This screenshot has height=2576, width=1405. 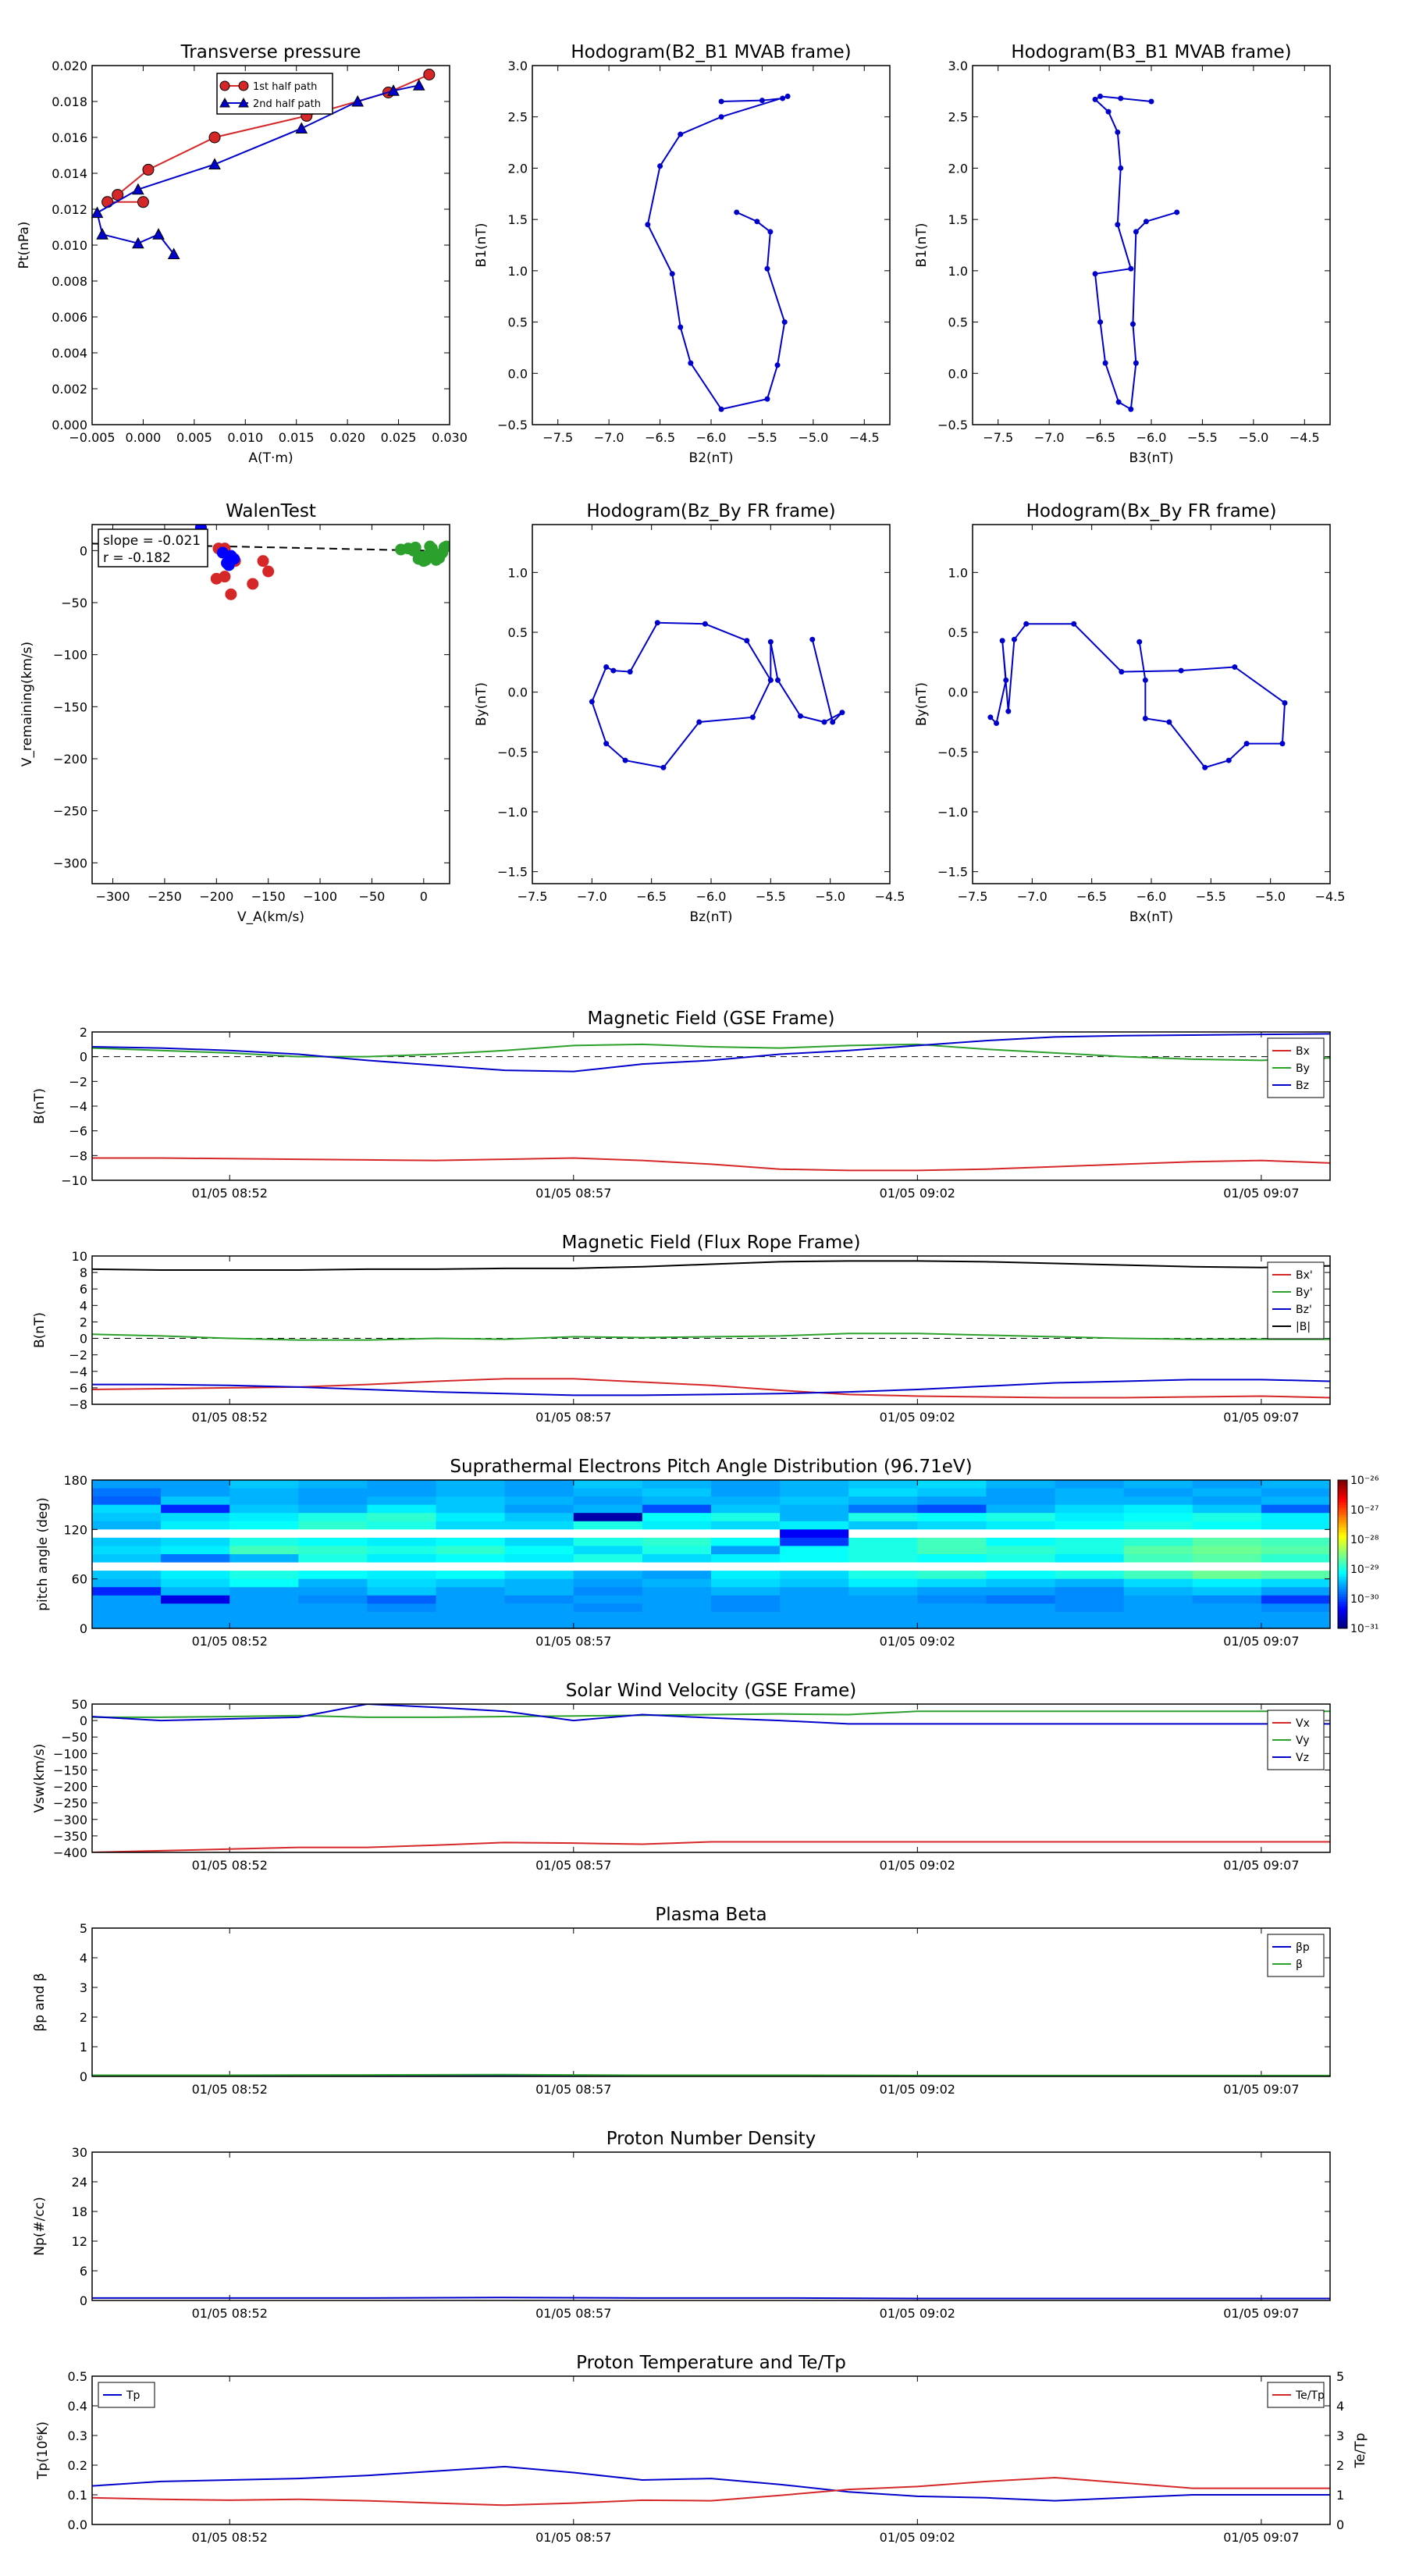 I want to click on x-tick-label: −6.0, so click(x=1151, y=896).